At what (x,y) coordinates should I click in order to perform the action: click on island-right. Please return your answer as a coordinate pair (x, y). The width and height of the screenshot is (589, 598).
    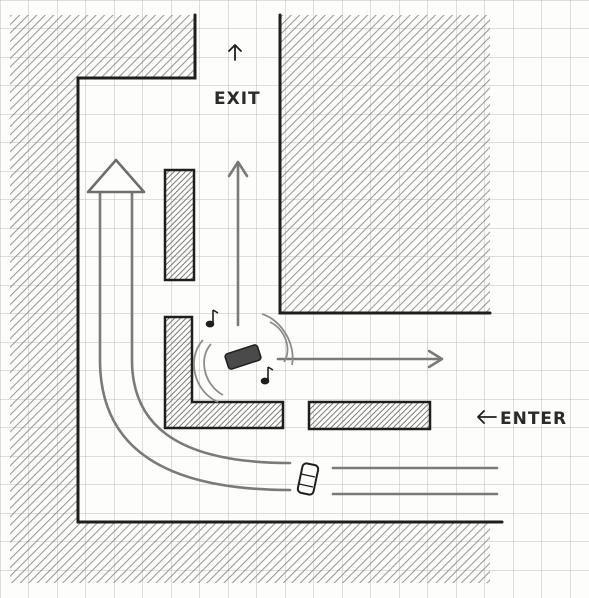
    Looking at the image, I should click on (369, 415).